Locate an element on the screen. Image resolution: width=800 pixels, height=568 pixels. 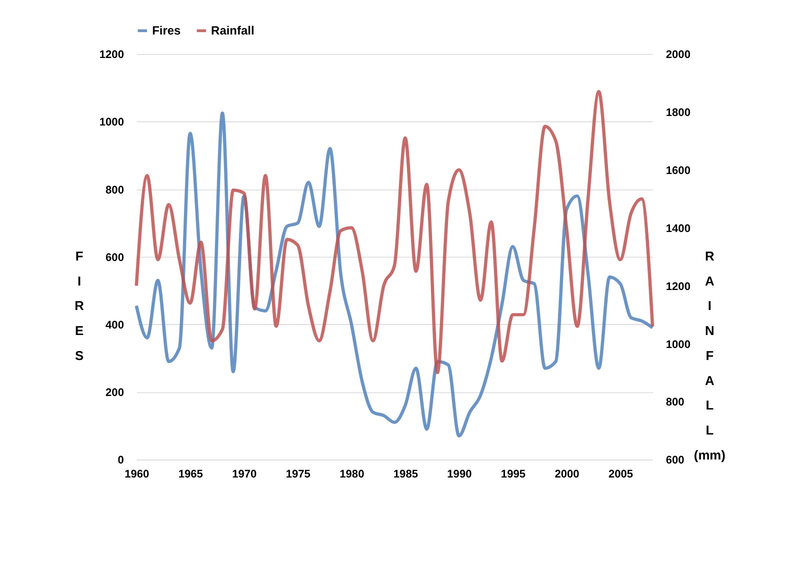
y2-tick-label: 1000 is located at coordinates (678, 344).